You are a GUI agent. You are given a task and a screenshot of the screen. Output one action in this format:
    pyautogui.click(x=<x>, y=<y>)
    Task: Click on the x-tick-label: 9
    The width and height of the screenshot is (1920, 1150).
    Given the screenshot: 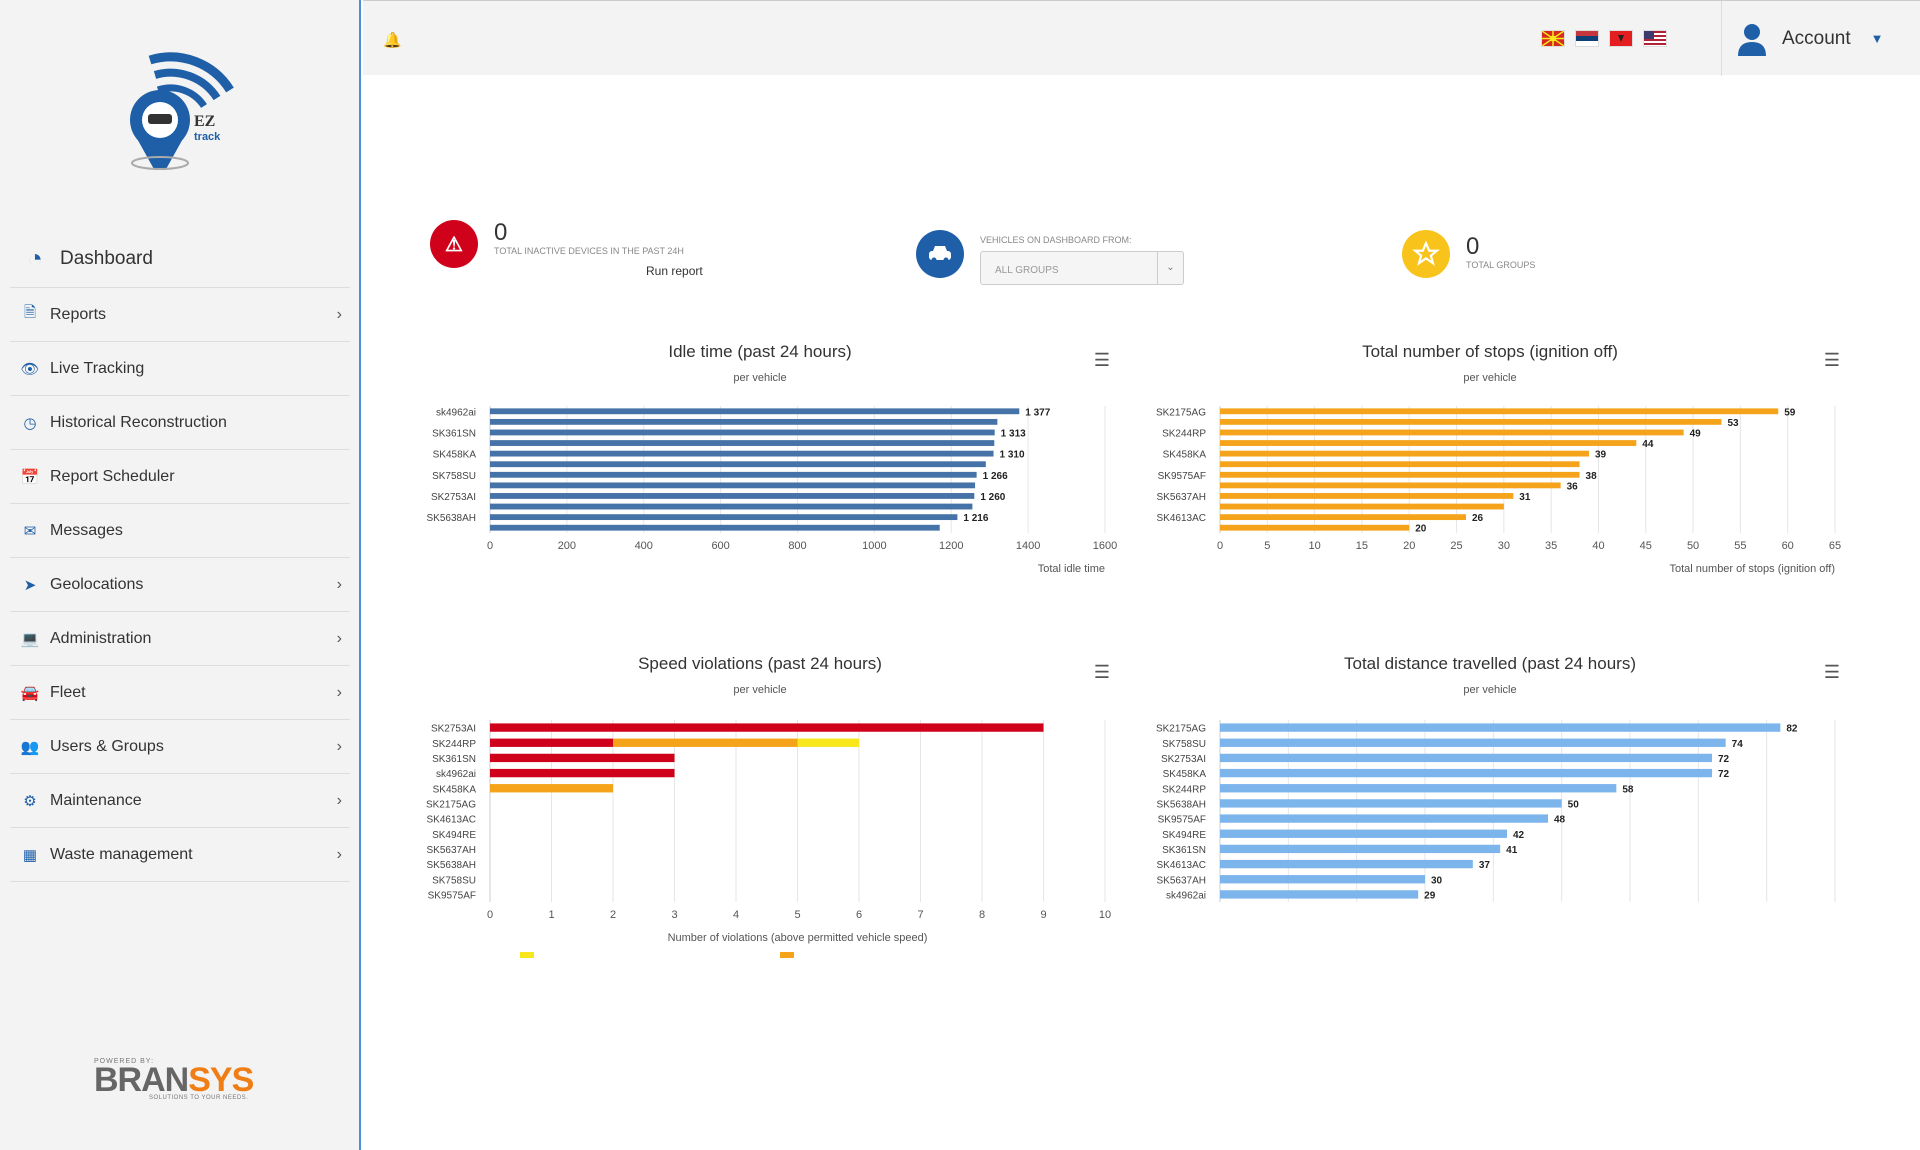 What is the action you would take?
    pyautogui.click(x=1043, y=915)
    